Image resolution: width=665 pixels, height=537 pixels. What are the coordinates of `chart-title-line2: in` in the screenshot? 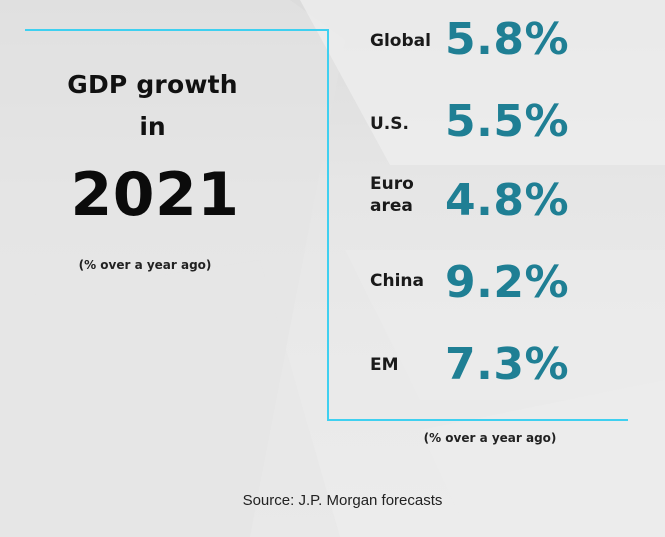 It's located at (152, 126).